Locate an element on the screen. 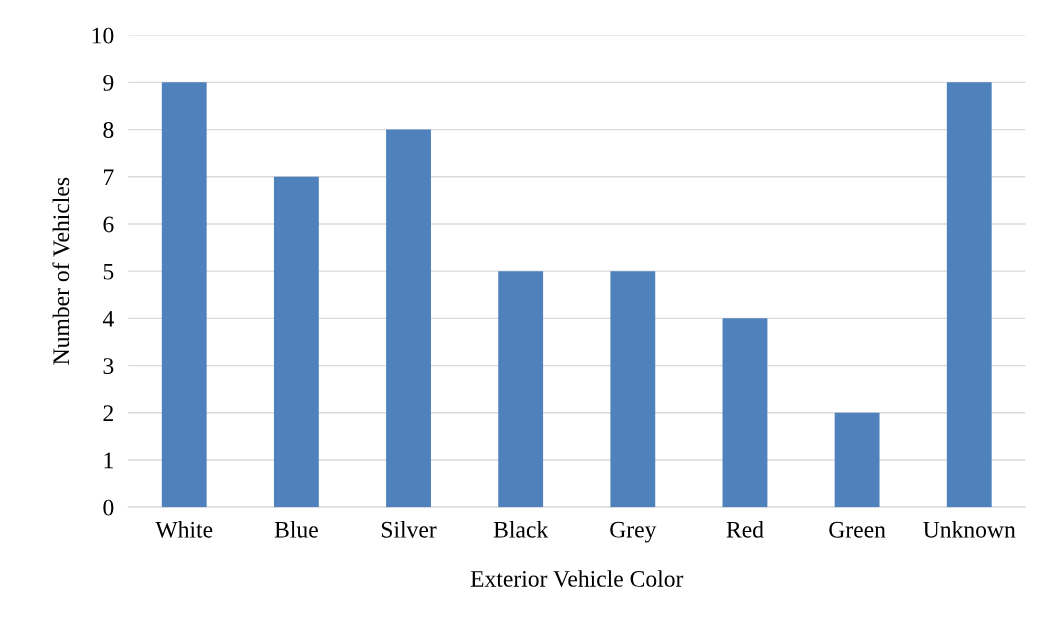 The height and width of the screenshot is (617, 1042). x-tick-label: Unknown is located at coordinates (969, 529).